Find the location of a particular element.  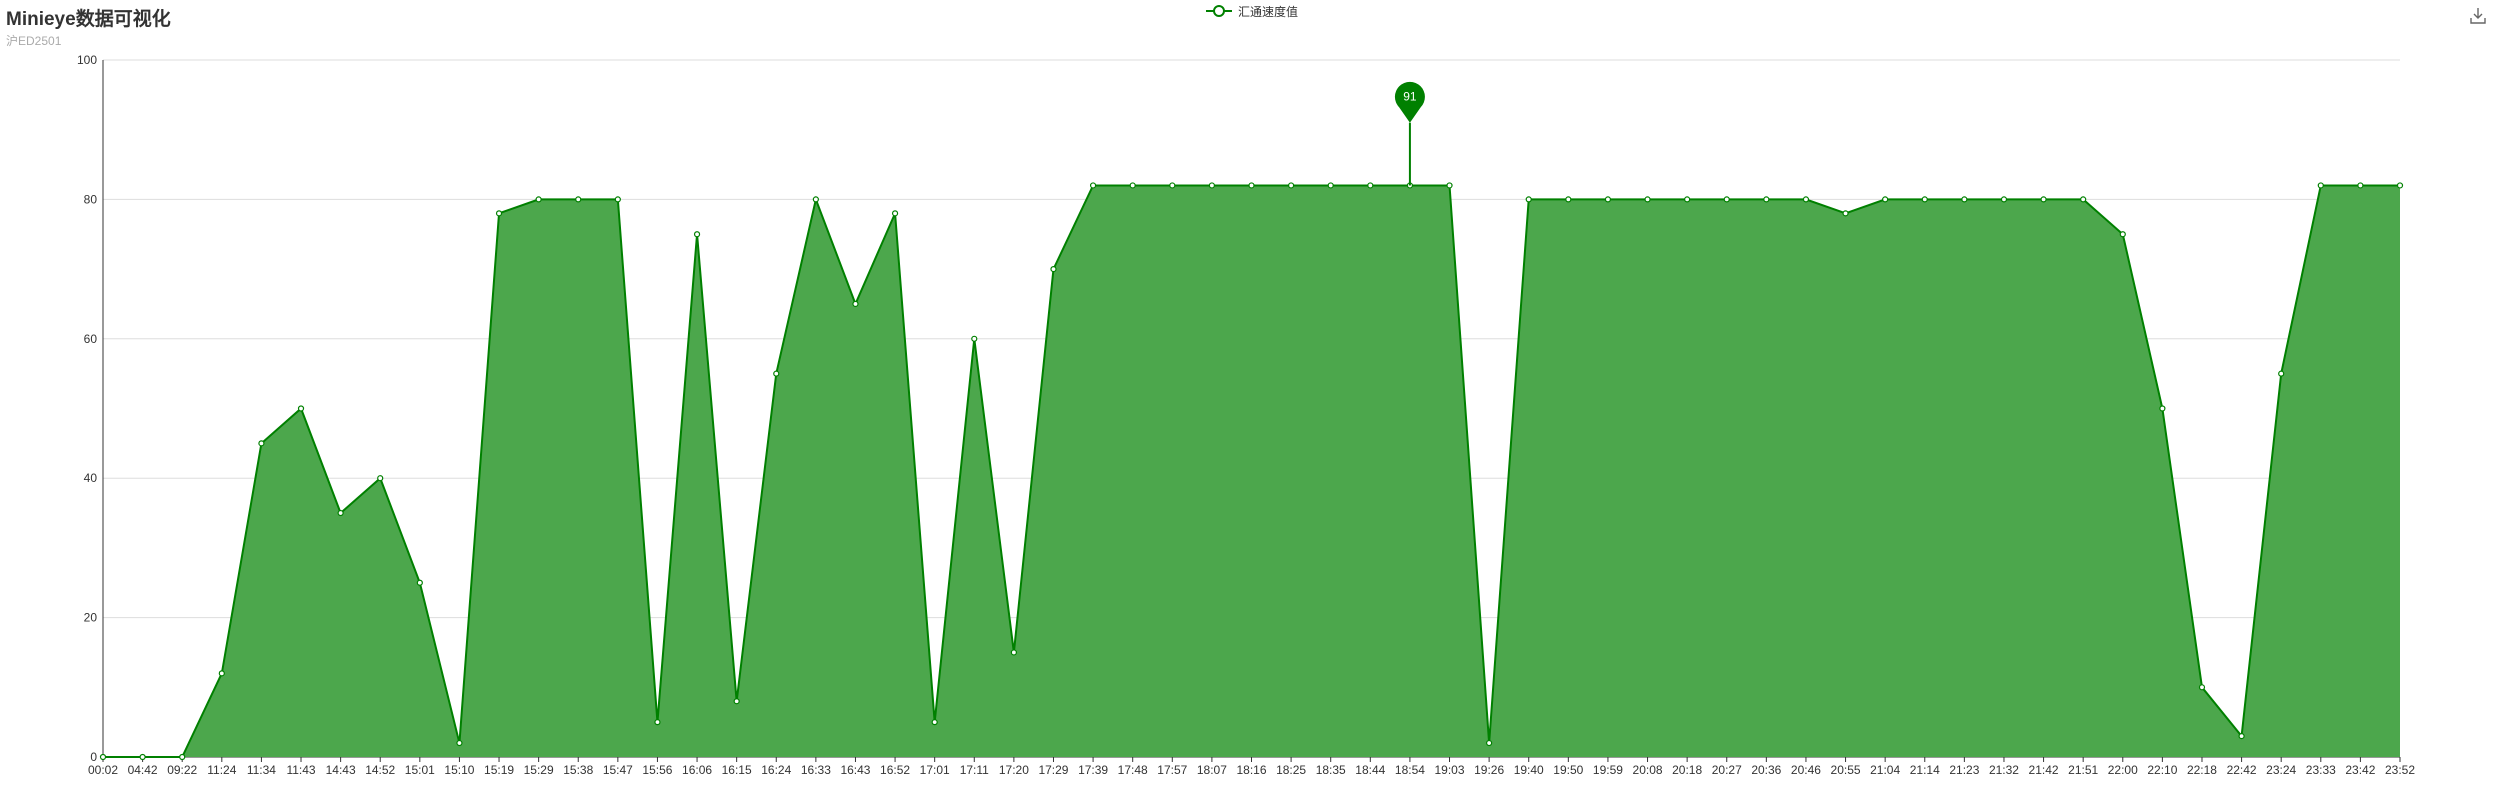

x-tick-label: 15:47 is located at coordinates (618, 770).